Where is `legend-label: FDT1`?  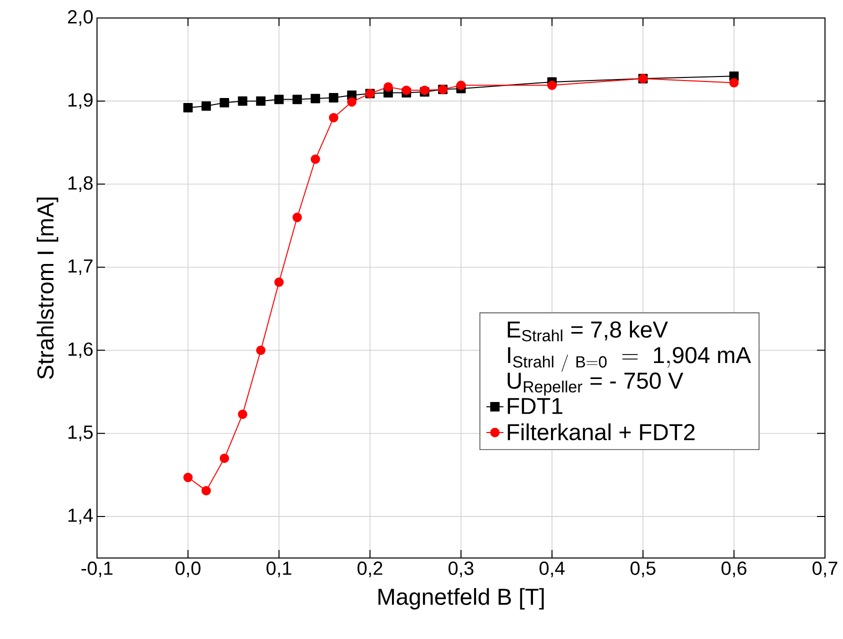 legend-label: FDT1 is located at coordinates (535, 406).